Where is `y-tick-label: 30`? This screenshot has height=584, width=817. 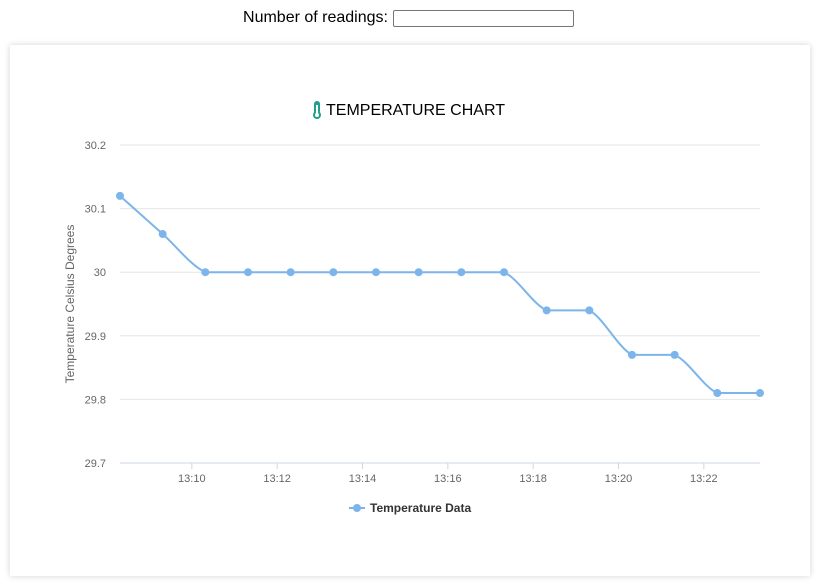 y-tick-label: 30 is located at coordinates (100, 273).